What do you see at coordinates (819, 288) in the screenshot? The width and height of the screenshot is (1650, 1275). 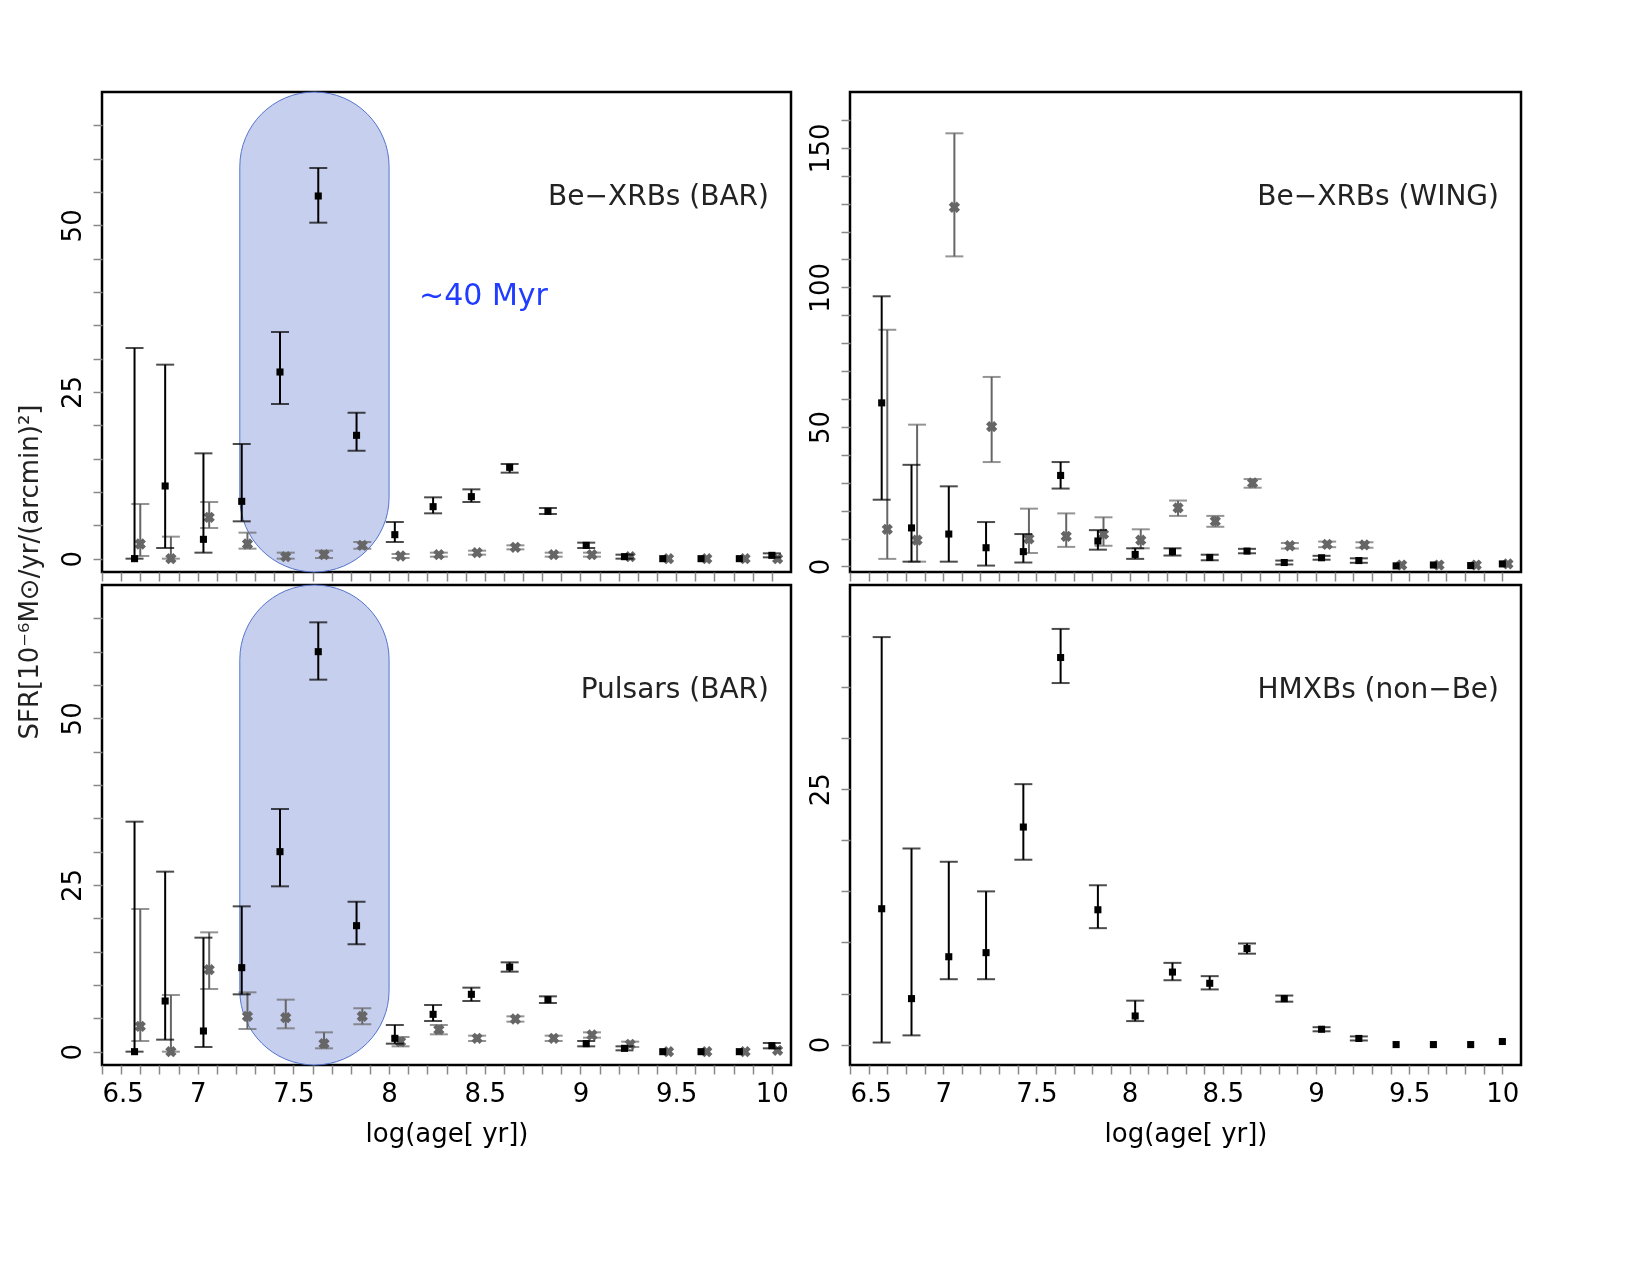 I see `y-tick-label: 100` at bounding box center [819, 288].